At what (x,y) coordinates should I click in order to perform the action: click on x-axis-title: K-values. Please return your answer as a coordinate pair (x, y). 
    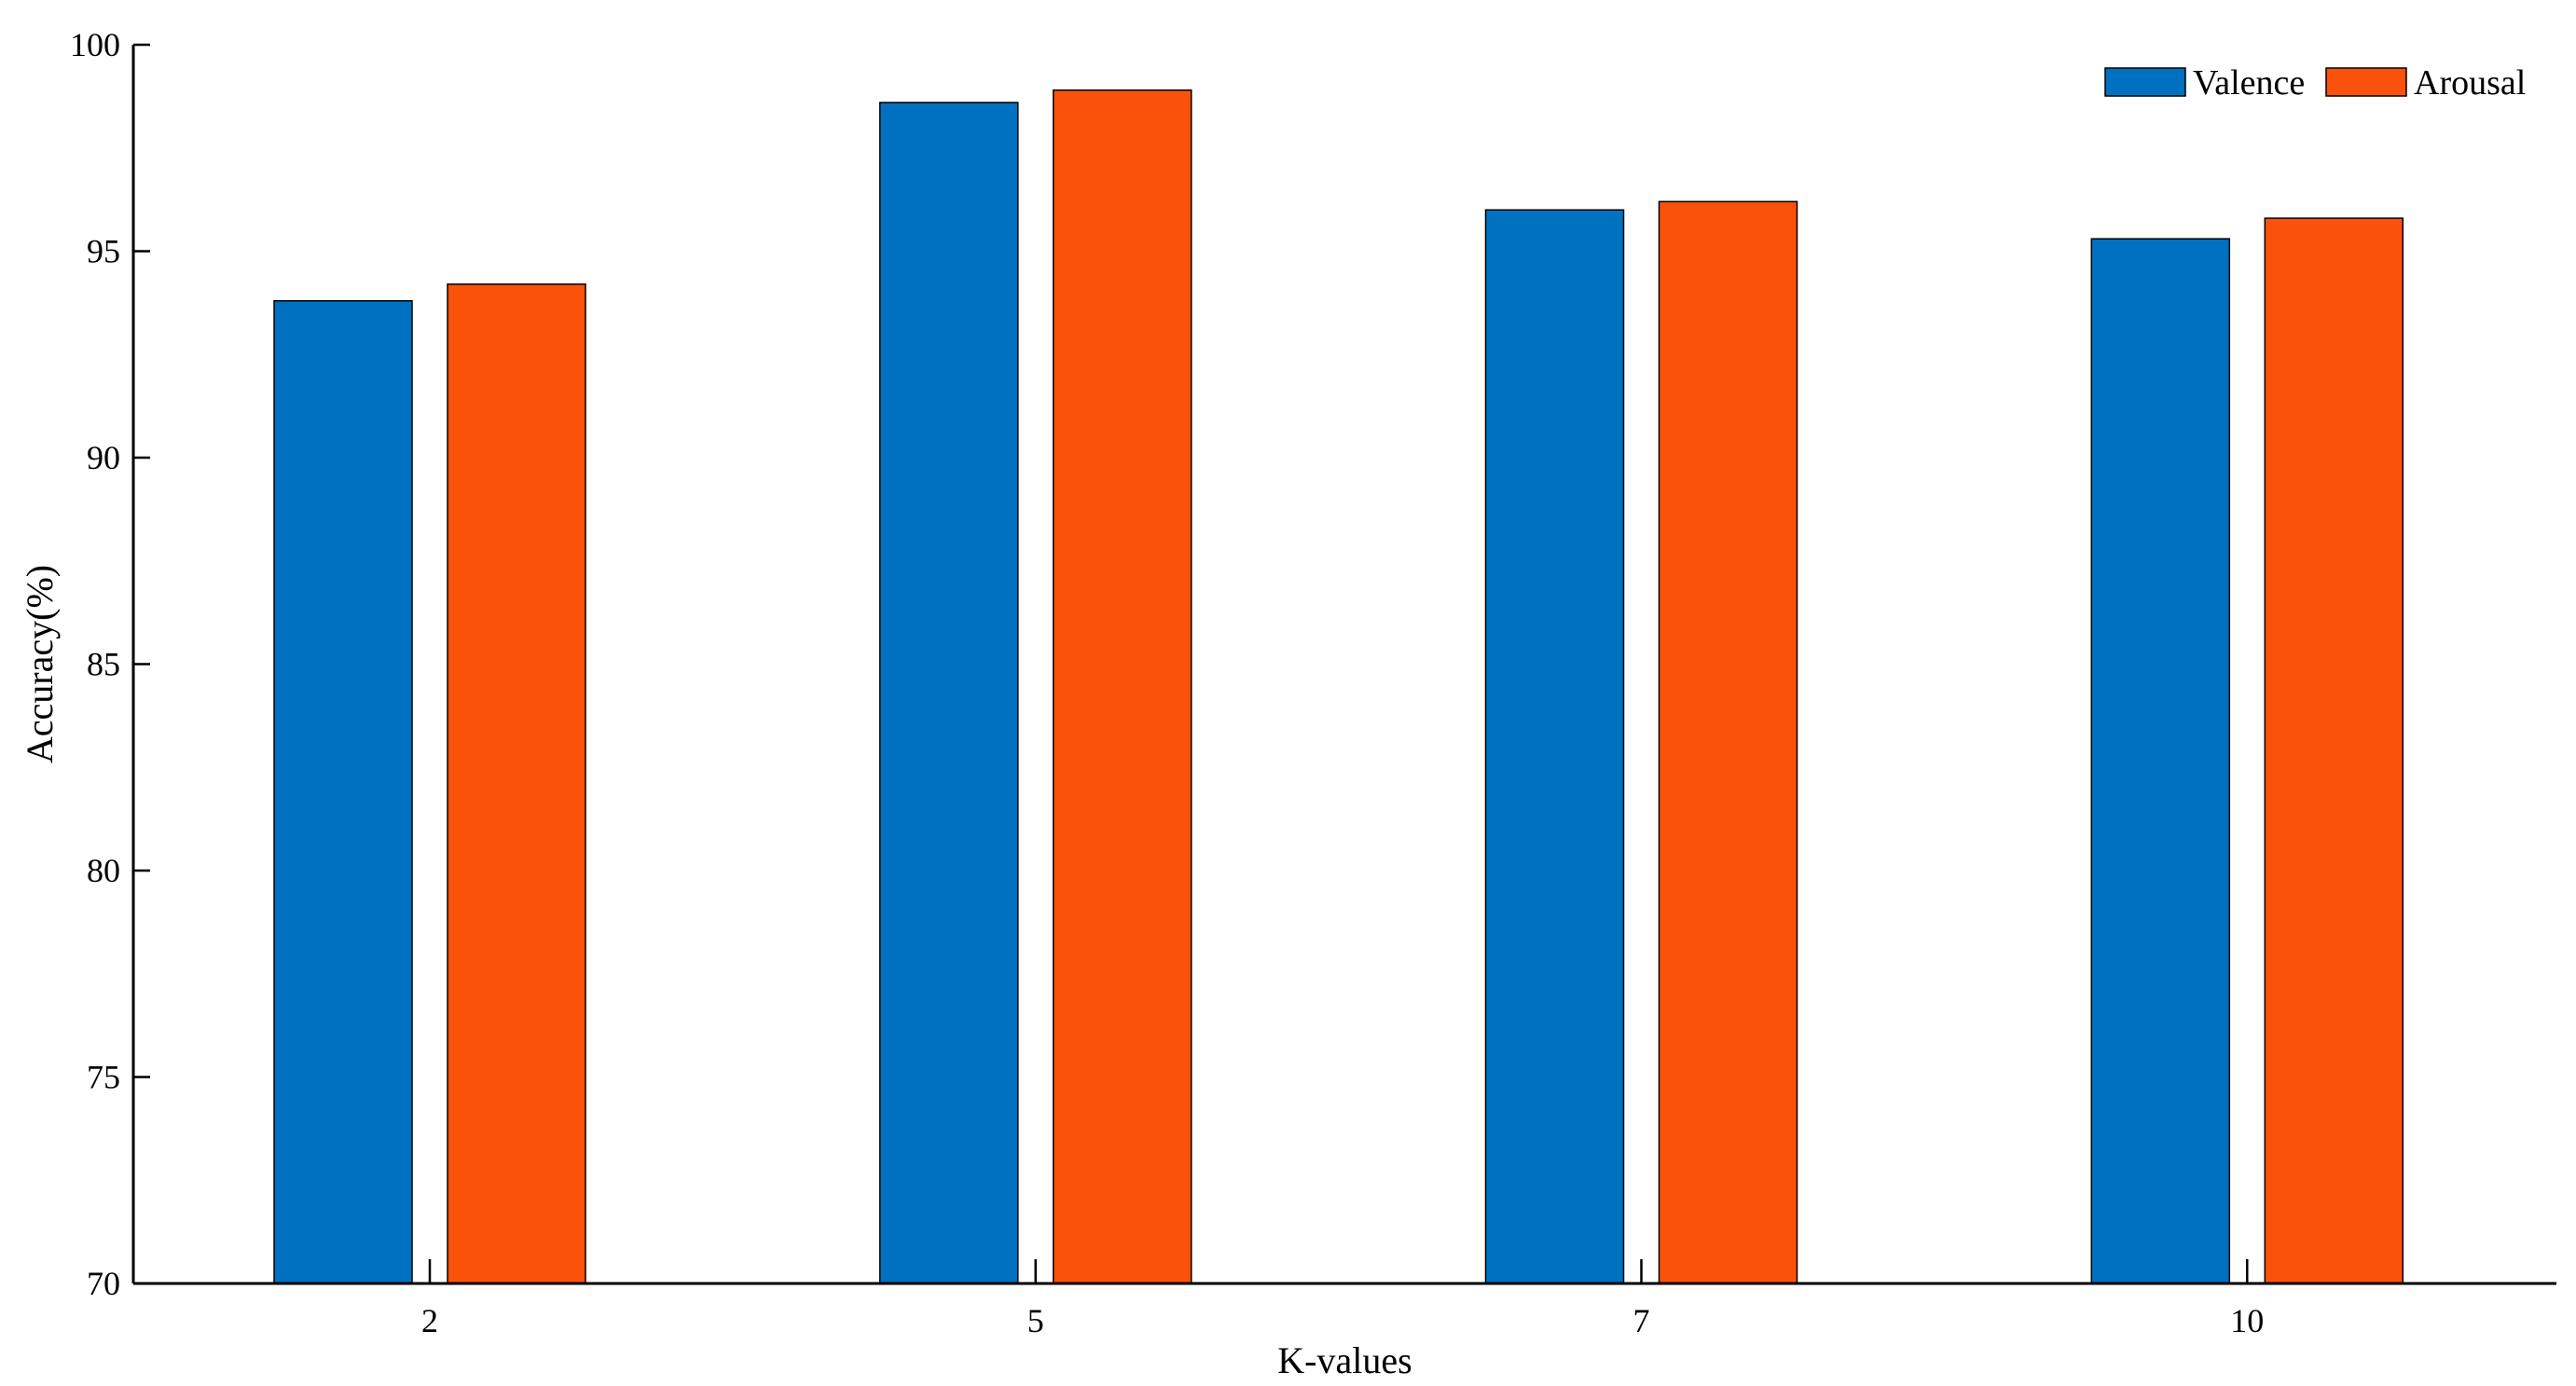
    Looking at the image, I should click on (1344, 1360).